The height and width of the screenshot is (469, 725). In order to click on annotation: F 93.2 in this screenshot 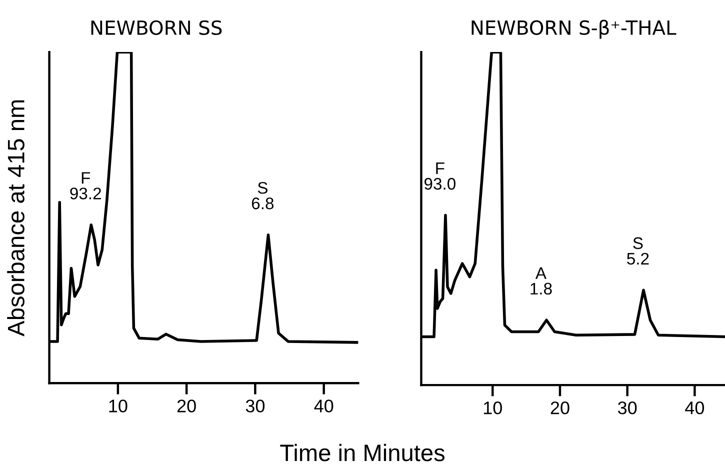, I will do `click(85, 186)`.